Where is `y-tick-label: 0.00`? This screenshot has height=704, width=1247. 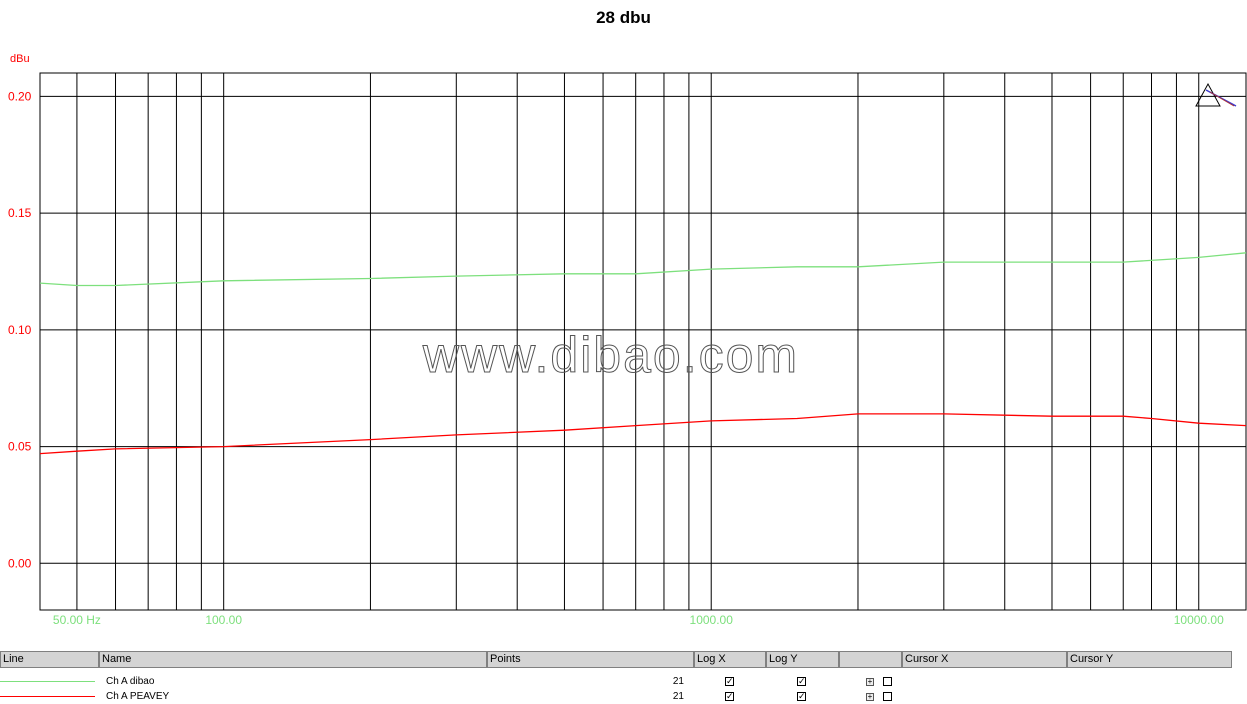
y-tick-label: 0.00 is located at coordinates (20, 563).